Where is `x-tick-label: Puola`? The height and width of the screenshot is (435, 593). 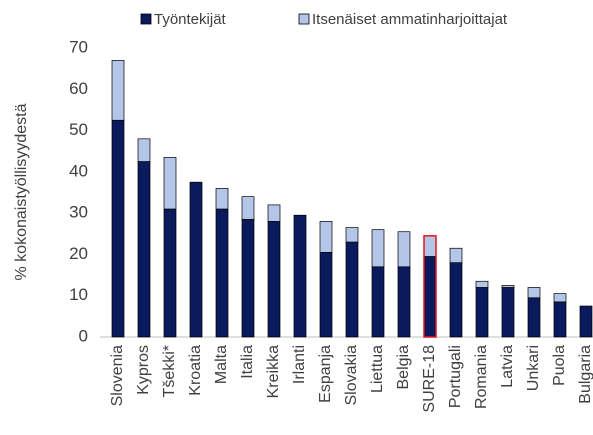
x-tick-label: Puola is located at coordinates (559, 365).